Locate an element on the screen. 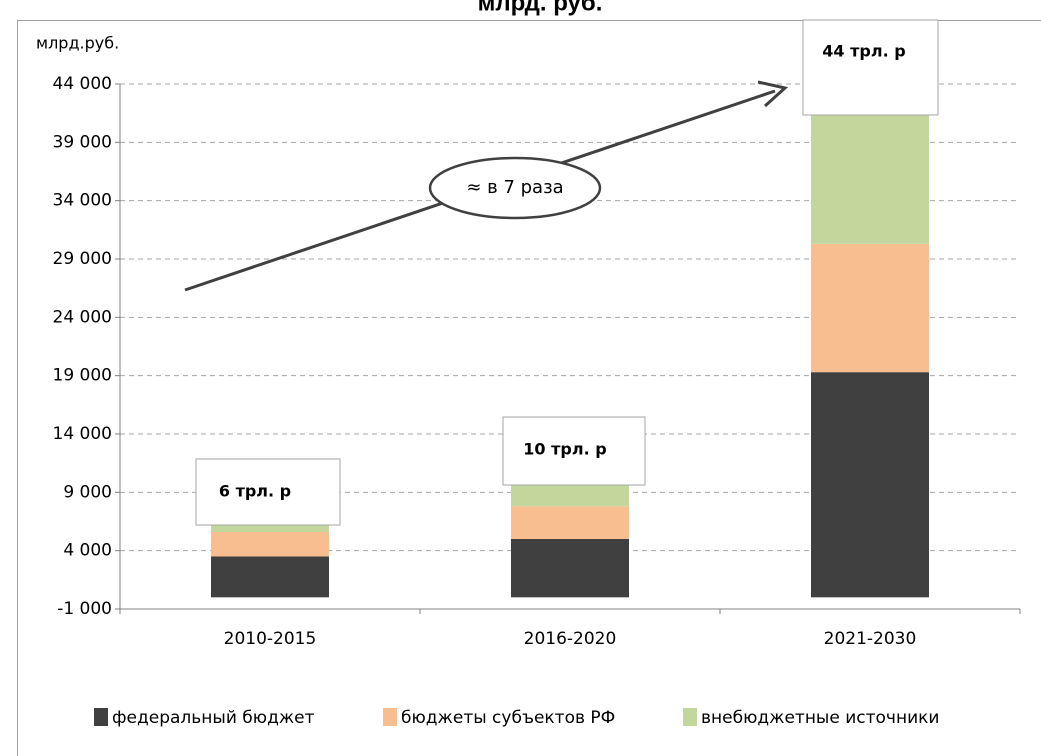 Image resolution: width=1041 pixels, height=756 pixels. arrow-head is located at coordinates (773, 94).